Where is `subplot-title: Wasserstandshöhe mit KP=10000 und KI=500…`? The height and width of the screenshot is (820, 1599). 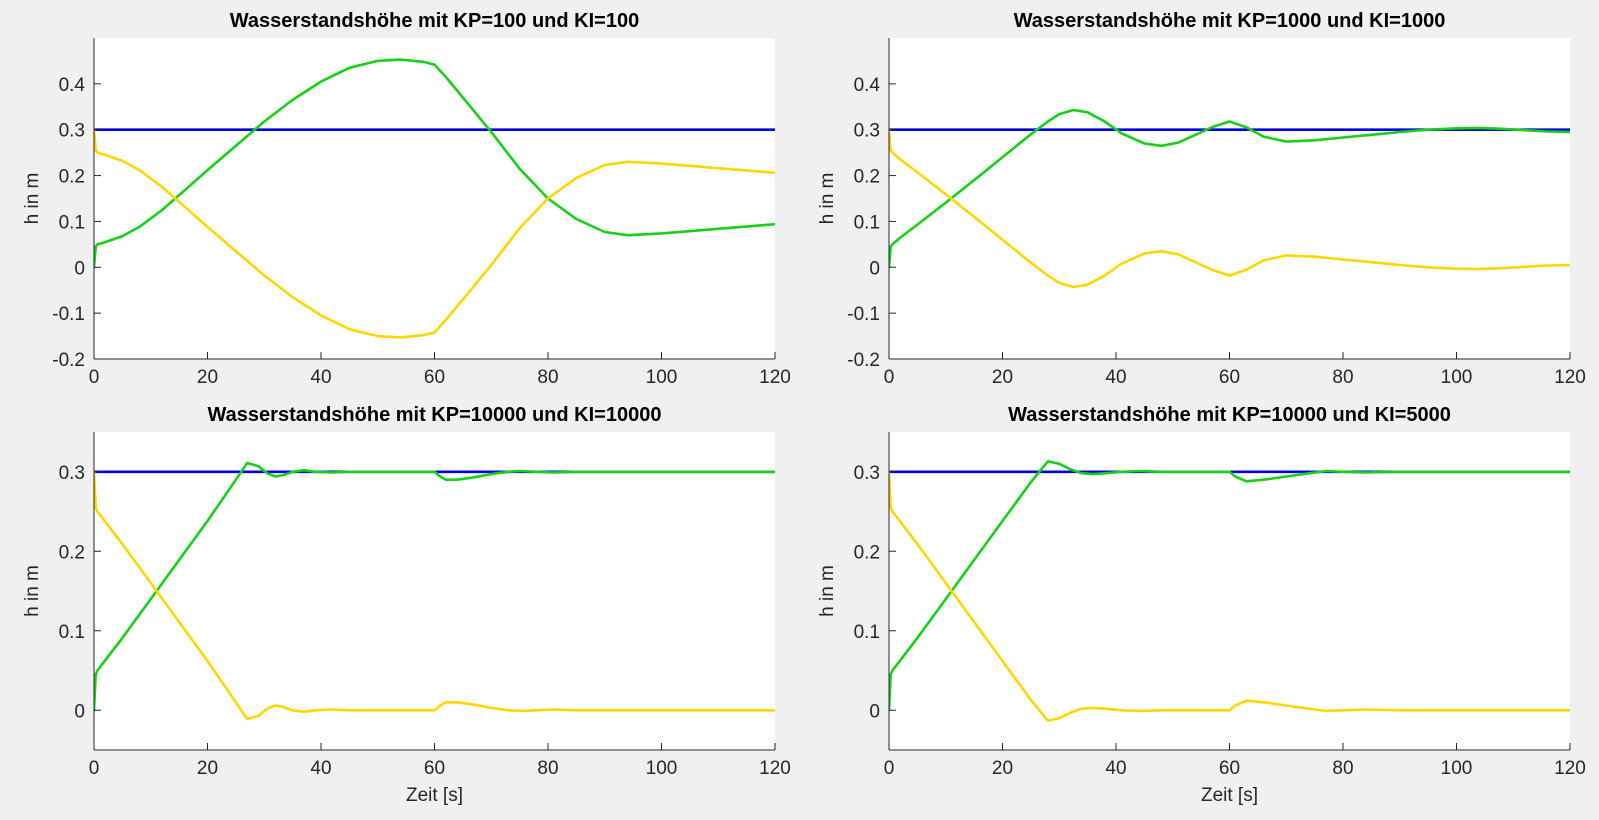 subplot-title: Wasserstandshöhe mit KP=10000 und KI=500… is located at coordinates (1229, 415).